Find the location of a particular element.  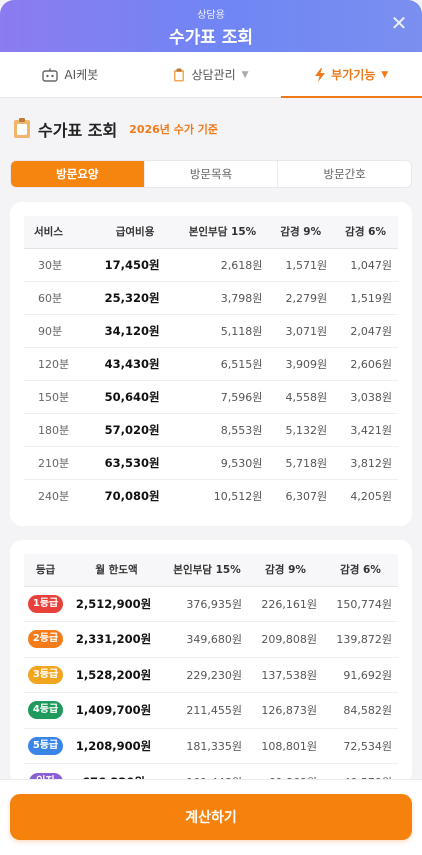

table-cell: 1,208,900원 is located at coordinates (116, 746).